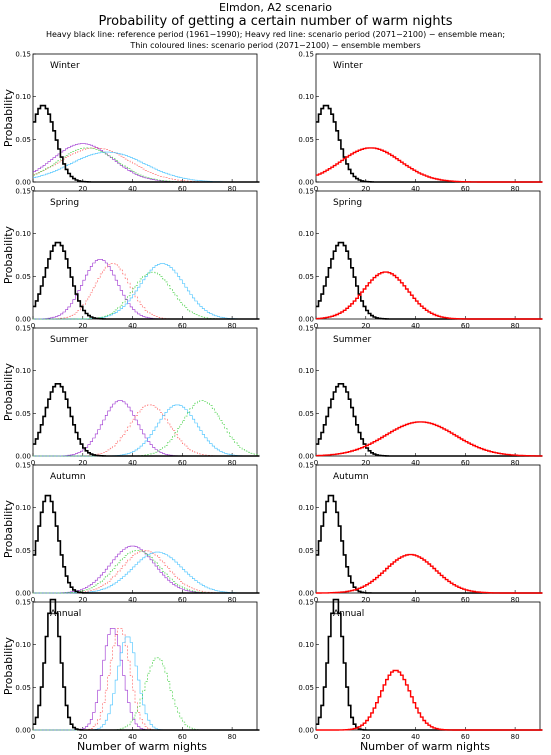 This screenshot has height=755, width=551. What do you see at coordinates (23, 55) in the screenshot?
I see `winter-left-ytick-label-3: 0.15` at bounding box center [23, 55].